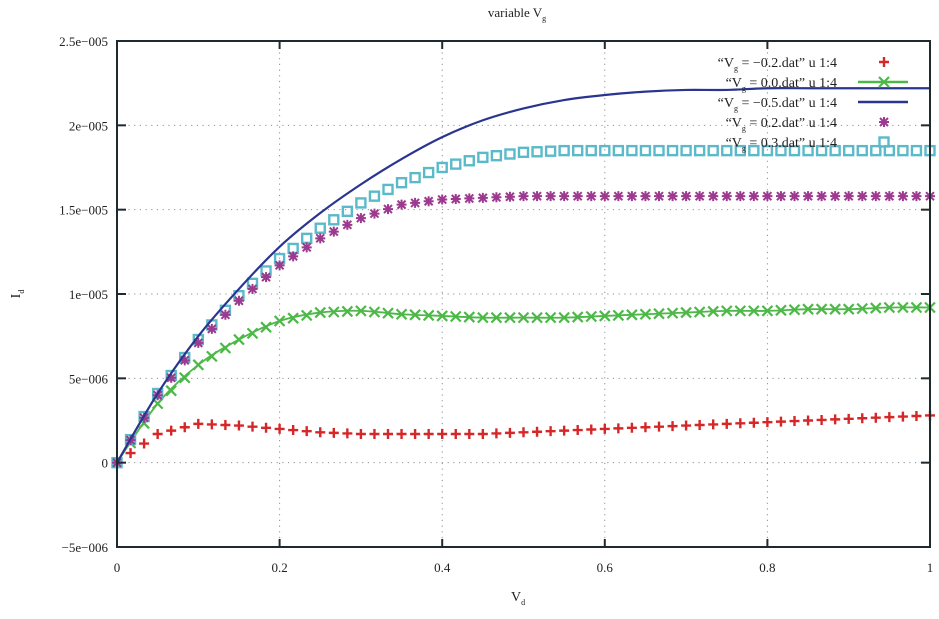  I want to click on legend-label: “Vg = −0.2.dat” u 1:4, so click(777, 64).